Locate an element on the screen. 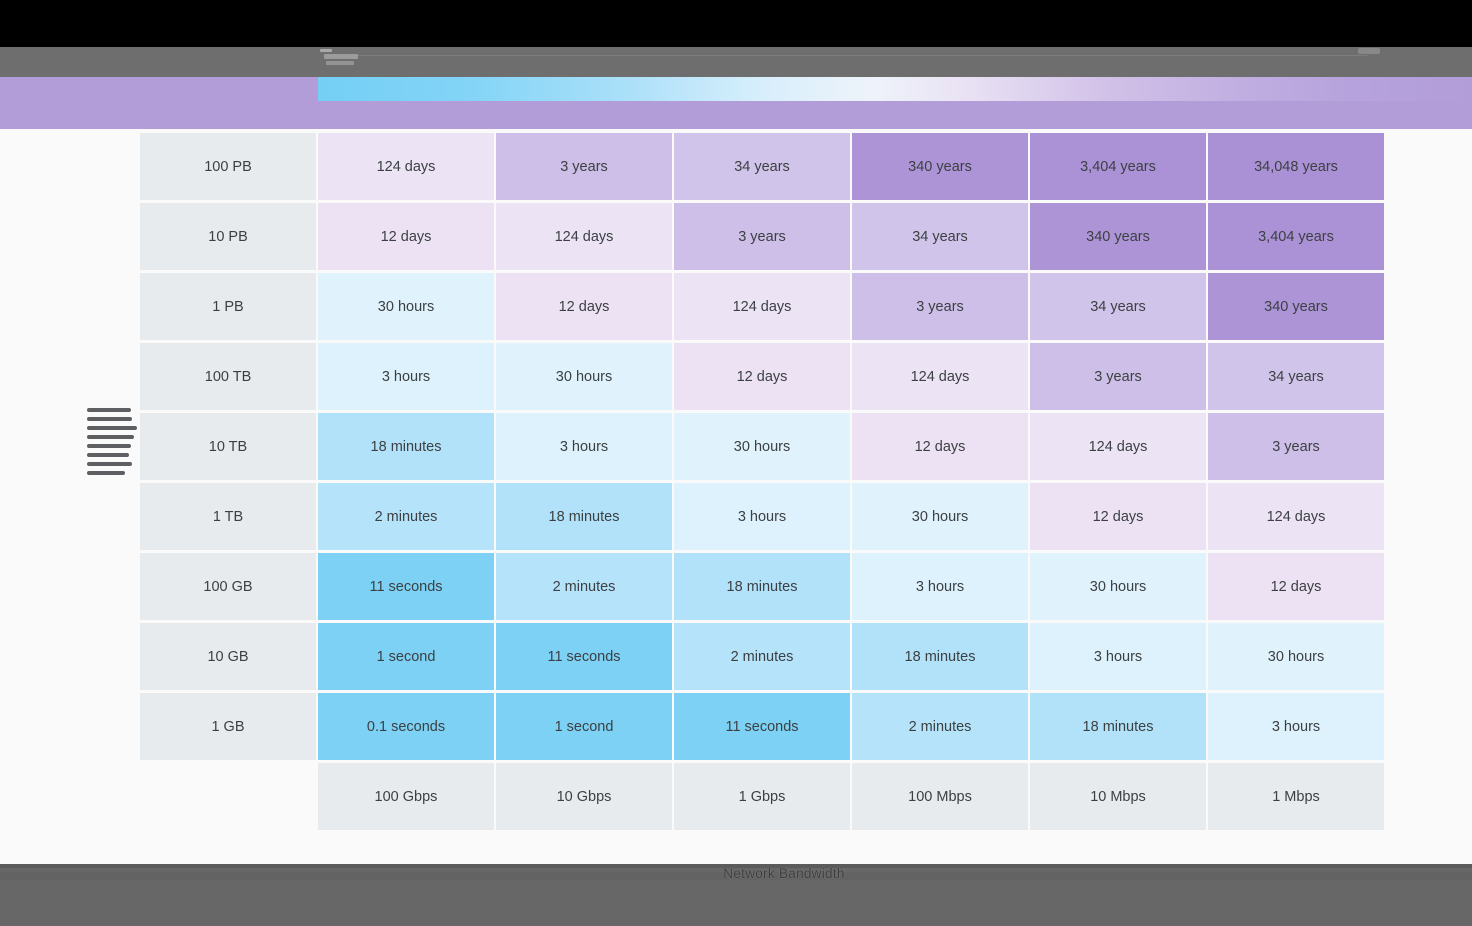 This screenshot has height=926, width=1472. column-label: 1 Gbps is located at coordinates (762, 796).